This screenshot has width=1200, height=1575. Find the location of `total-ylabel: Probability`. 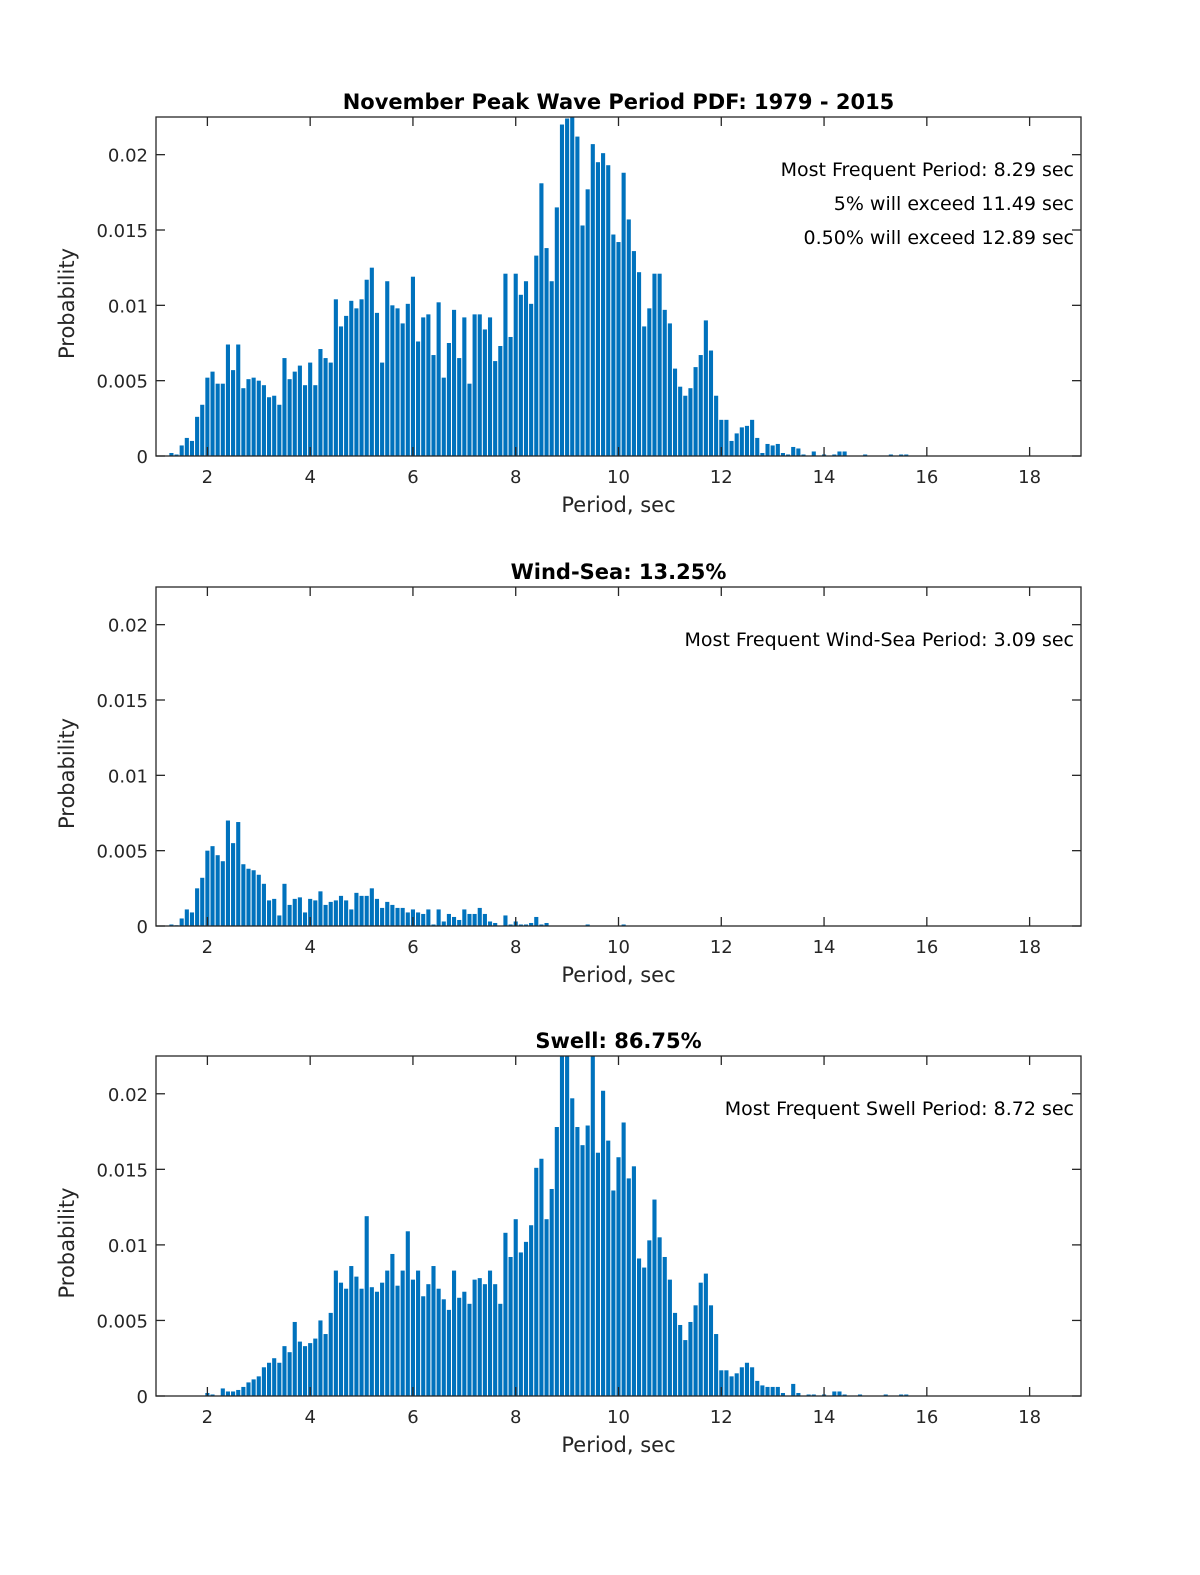

total-ylabel: Probability is located at coordinates (67, 303).